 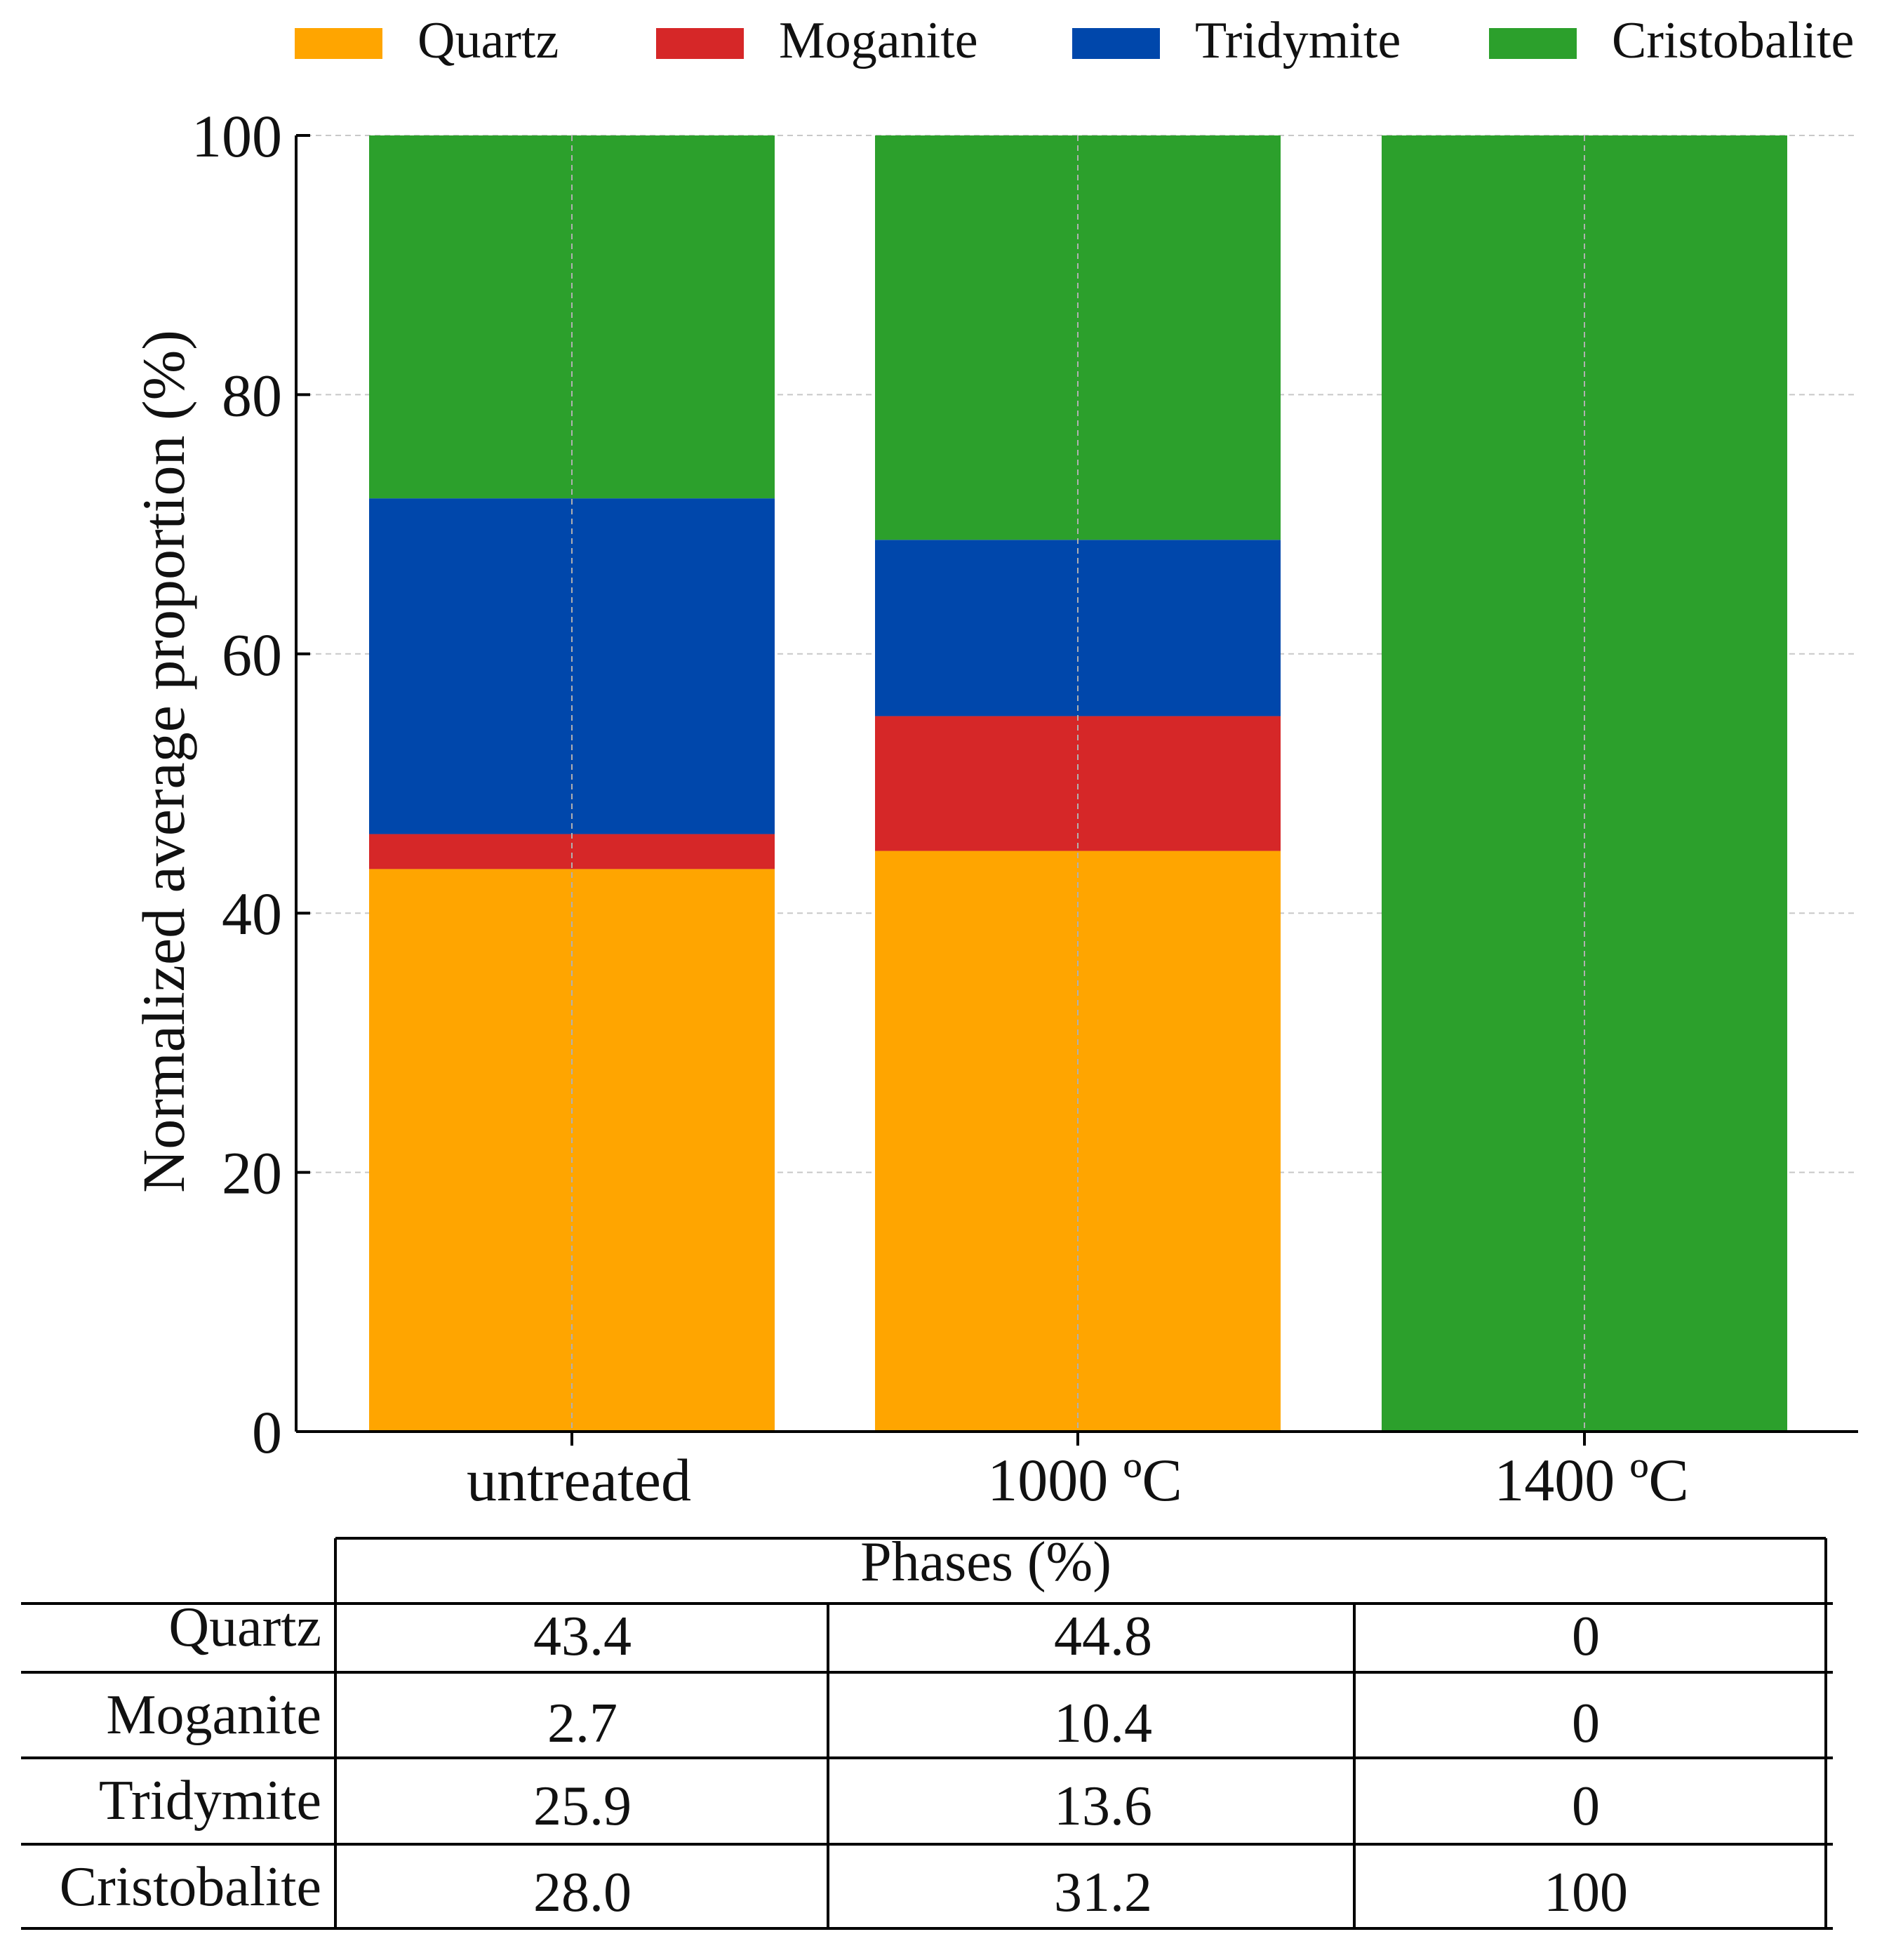 I want to click on y-tick-label-60: 60, so click(x=252, y=654).